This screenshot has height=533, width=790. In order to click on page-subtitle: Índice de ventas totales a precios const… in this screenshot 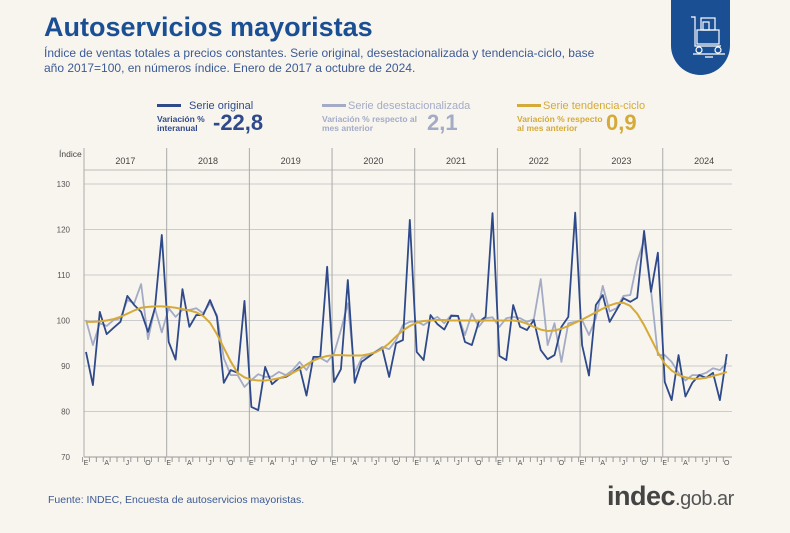, I will do `click(319, 60)`.